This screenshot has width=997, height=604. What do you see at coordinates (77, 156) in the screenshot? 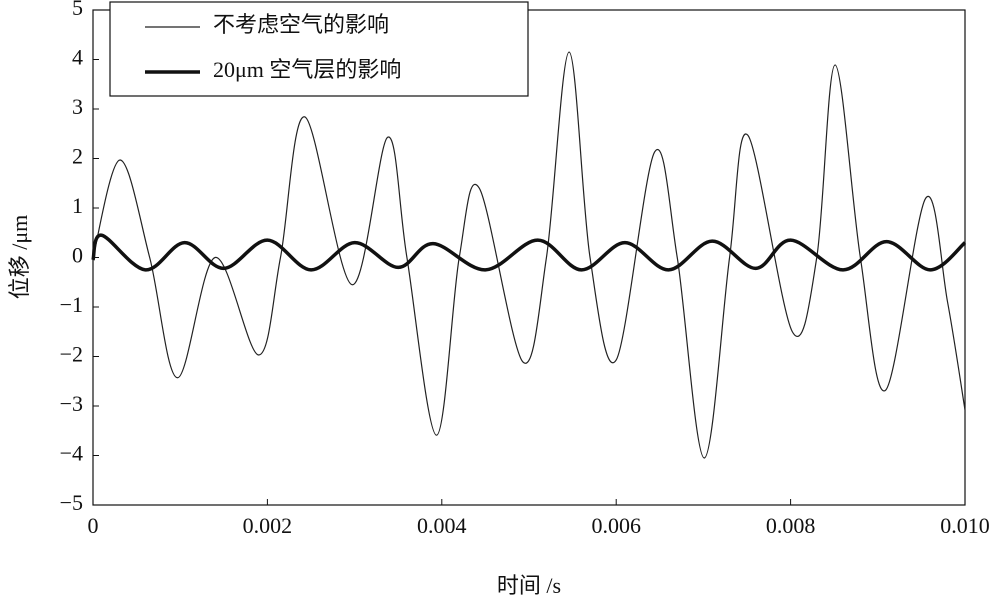
I see `y-tick-label: 2` at bounding box center [77, 156].